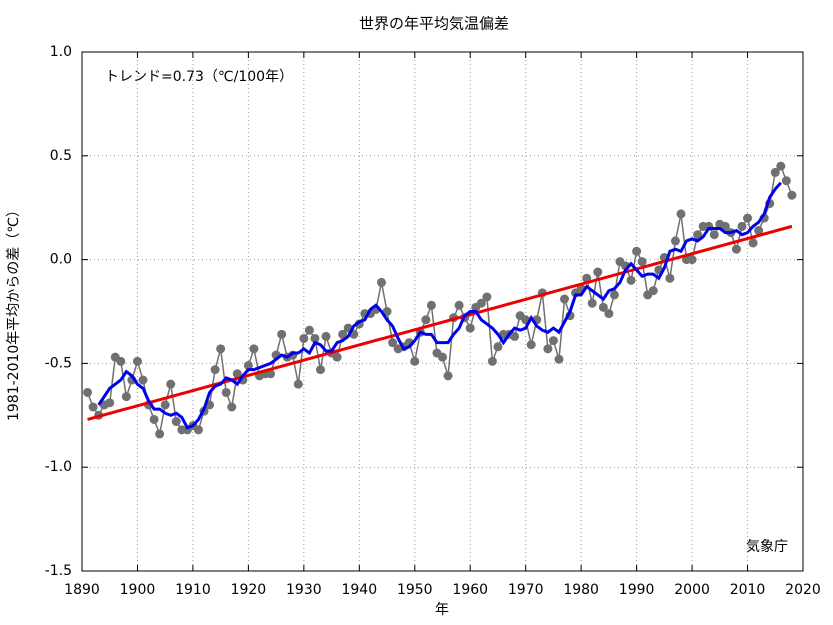 Image resolution: width=833 pixels, height=625 pixels. Describe the element at coordinates (637, 590) in the screenshot. I see `x-tick-label: 1990` at that location.